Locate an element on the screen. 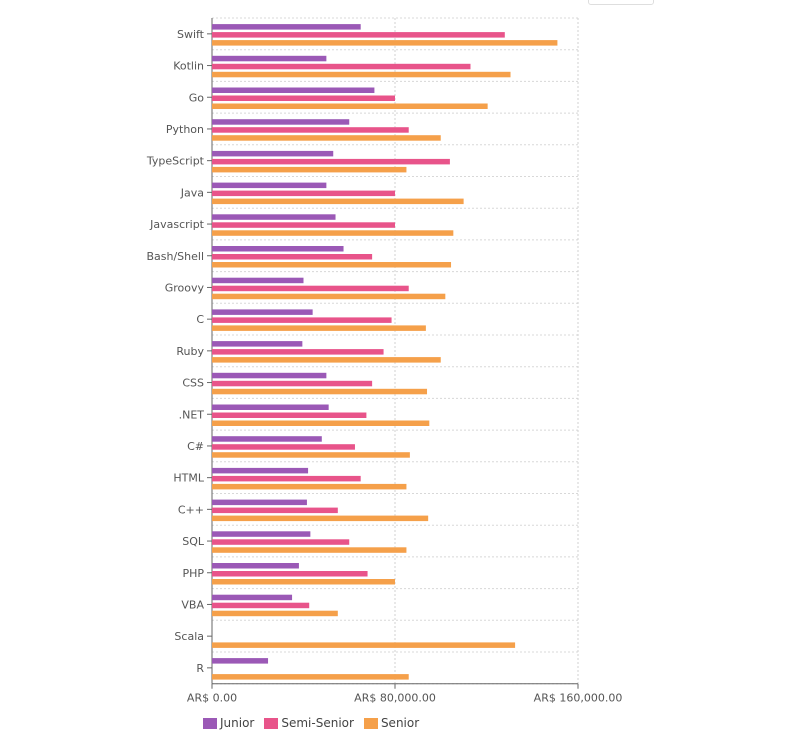 This screenshot has height=742, width=800. legend-item-senior: Senior is located at coordinates (391, 723).